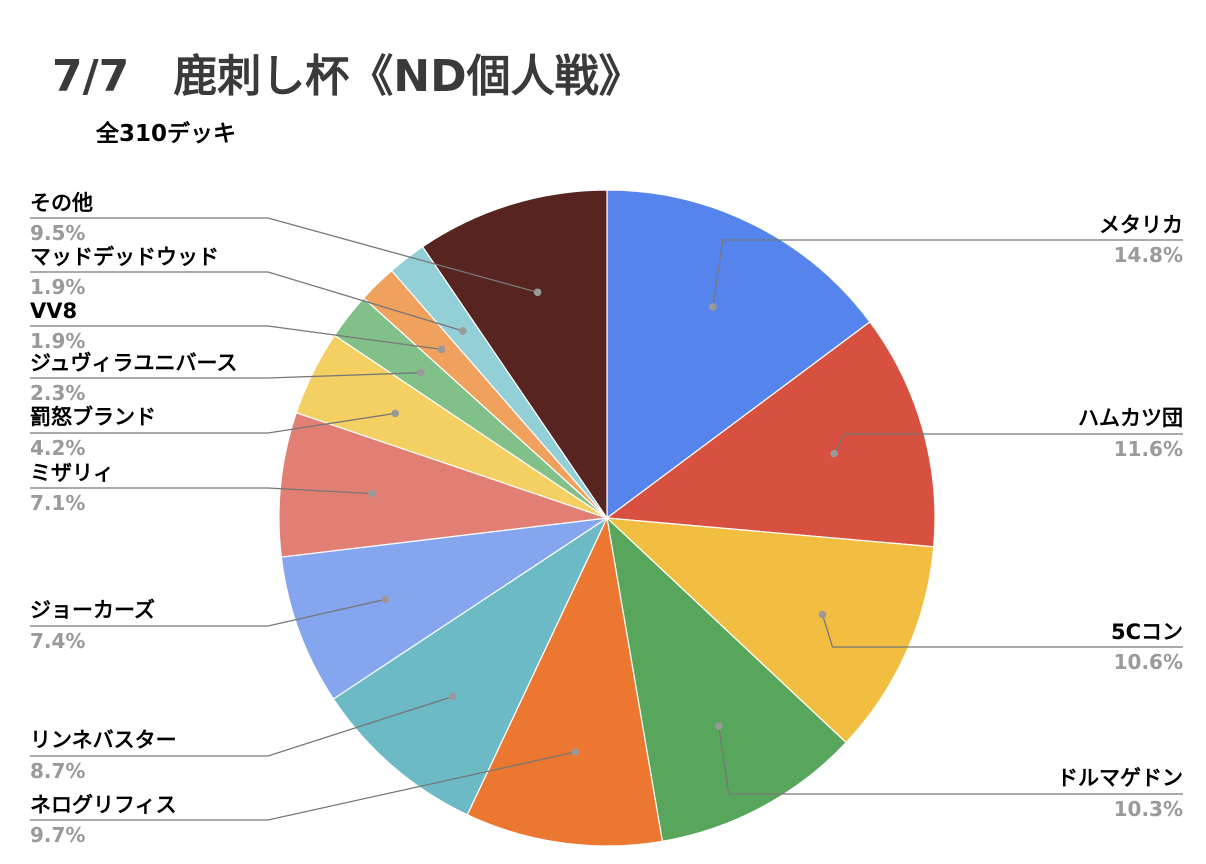 This screenshot has width=1206, height=864. What do you see at coordinates (1148, 662) in the screenshot?
I see `slice-percent: 10.6%` at bounding box center [1148, 662].